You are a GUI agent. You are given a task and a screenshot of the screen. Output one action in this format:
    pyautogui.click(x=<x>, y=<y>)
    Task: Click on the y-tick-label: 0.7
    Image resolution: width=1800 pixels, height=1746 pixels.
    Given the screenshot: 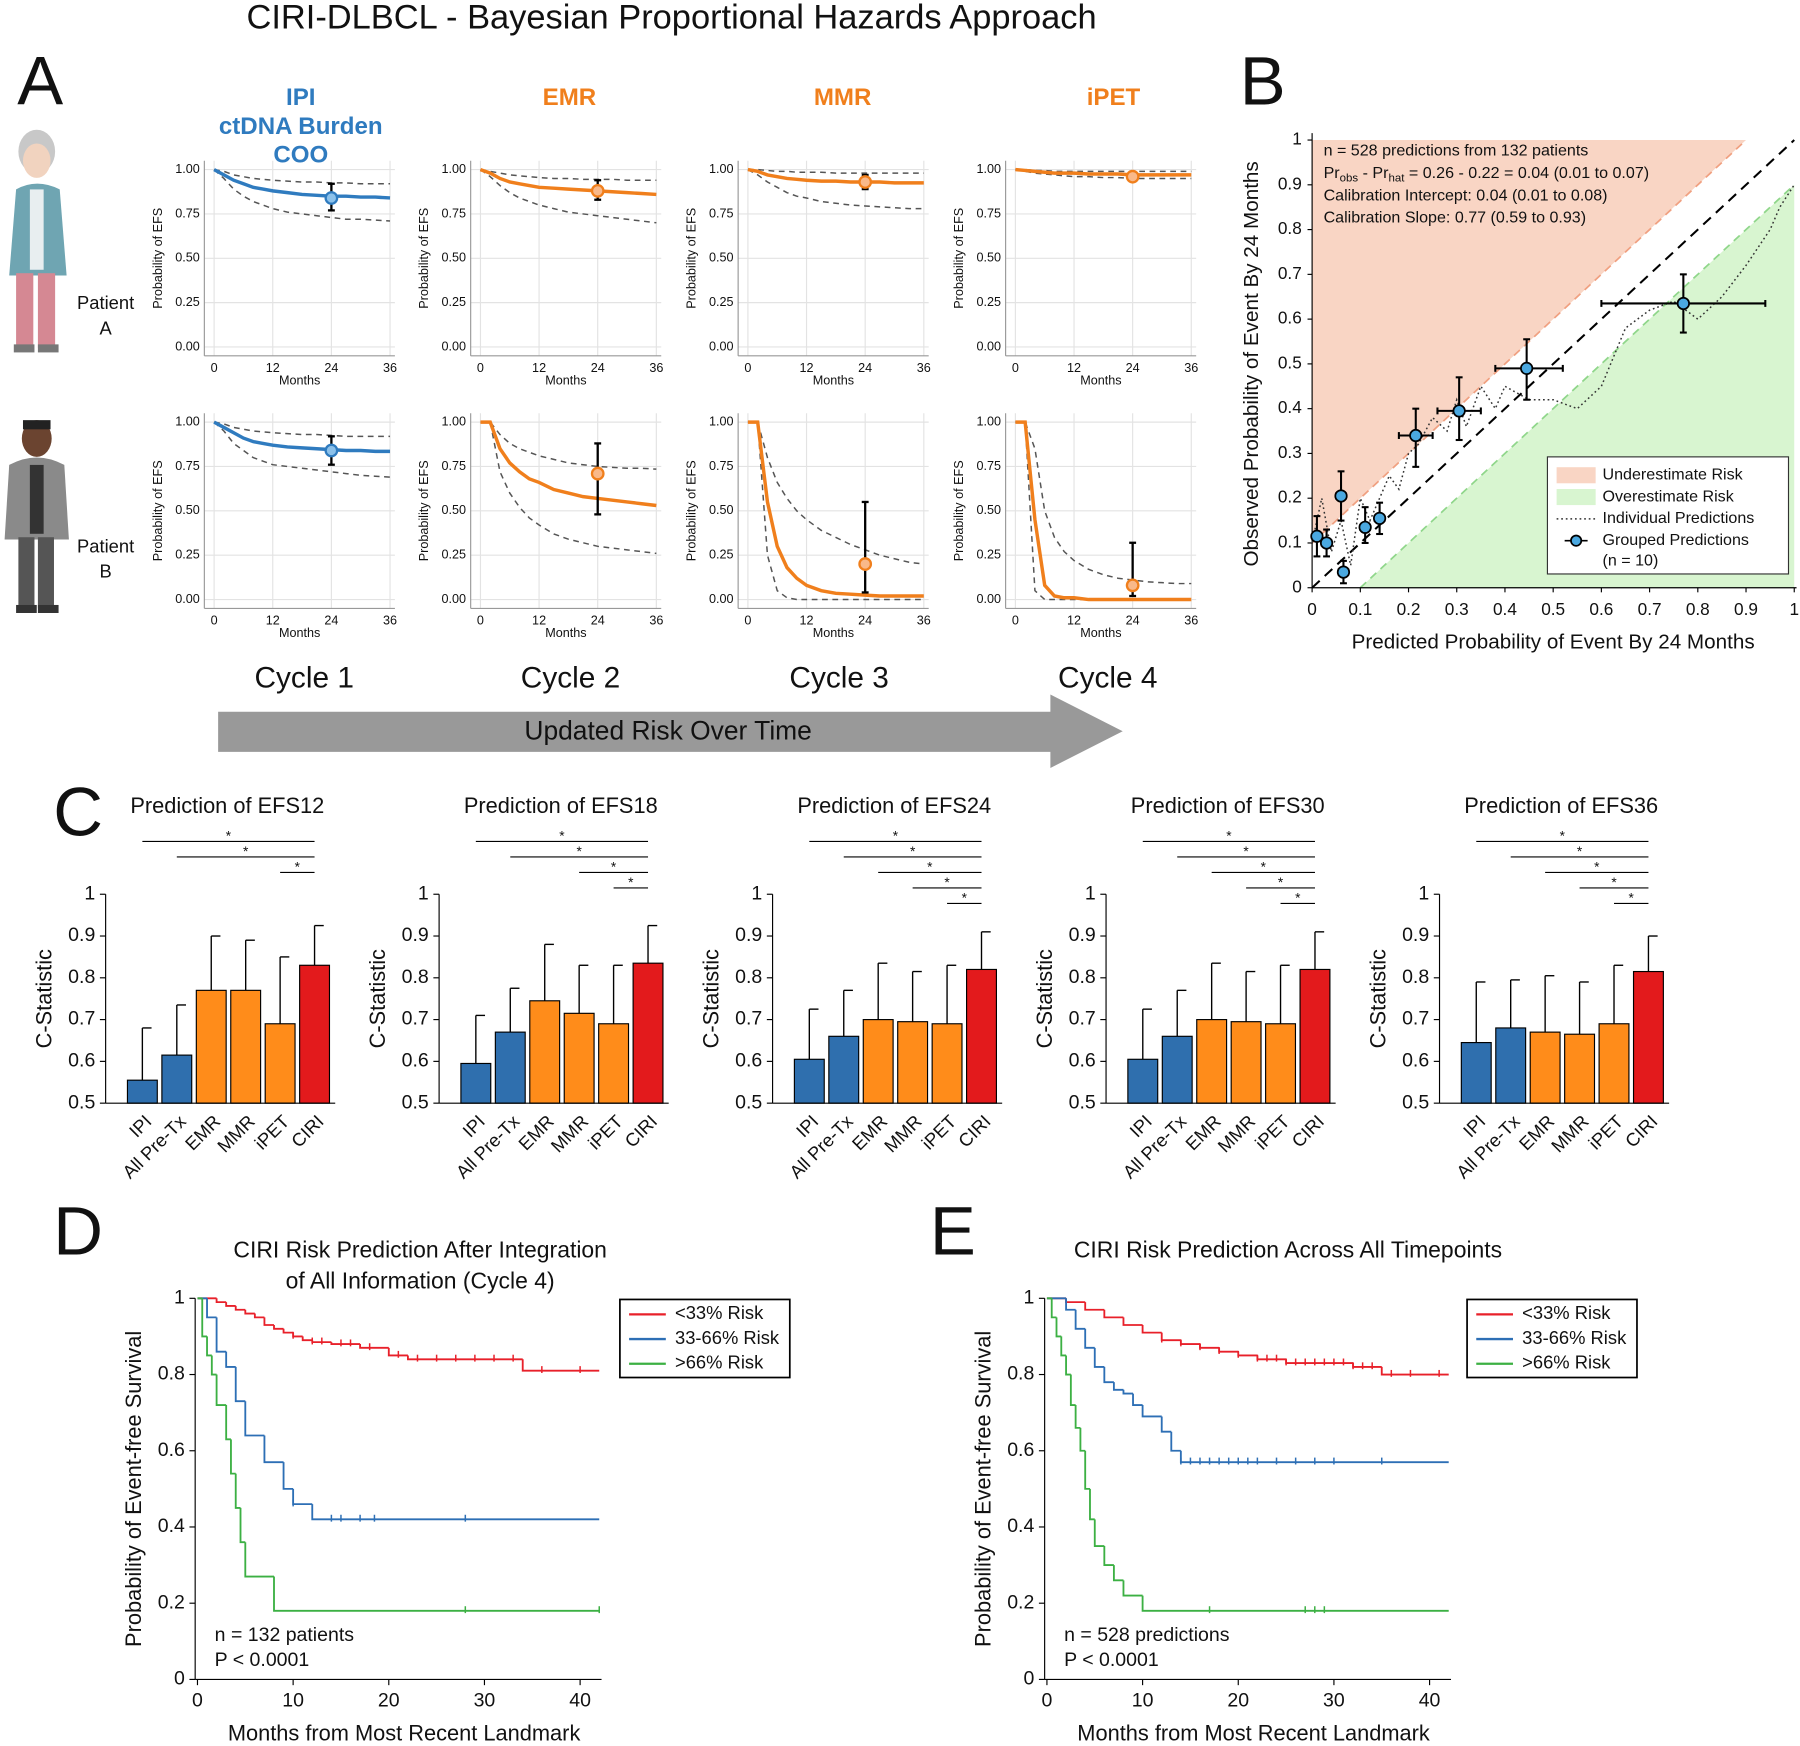 What is the action you would take?
    pyautogui.click(x=415, y=1019)
    